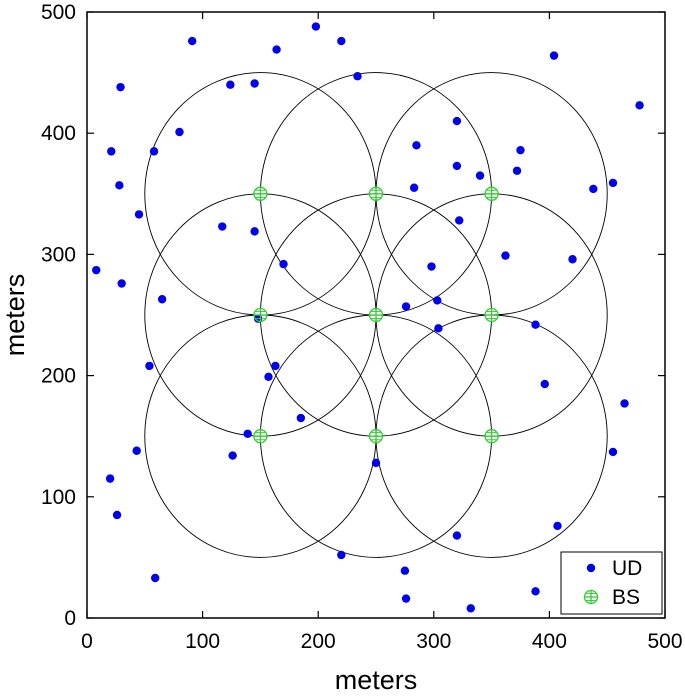 The height and width of the screenshot is (696, 685). I want to click on y-axis-title: meters, so click(15, 315).